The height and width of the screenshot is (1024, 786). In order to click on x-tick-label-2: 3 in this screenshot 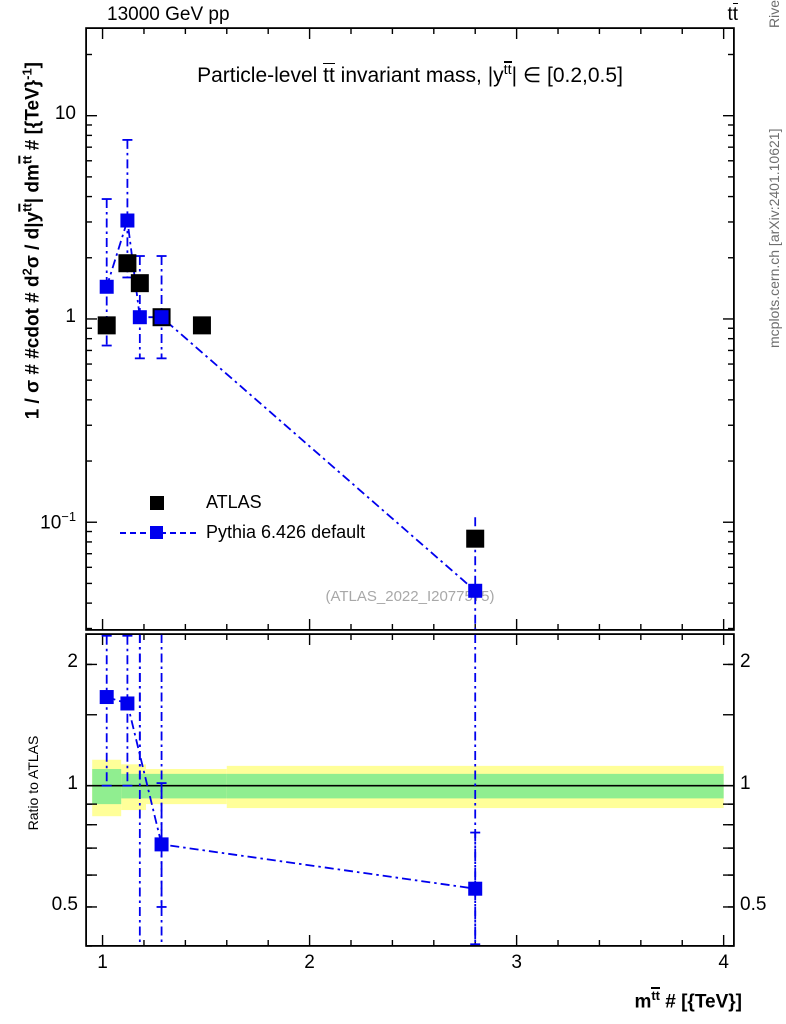, I will do `click(516, 962)`.